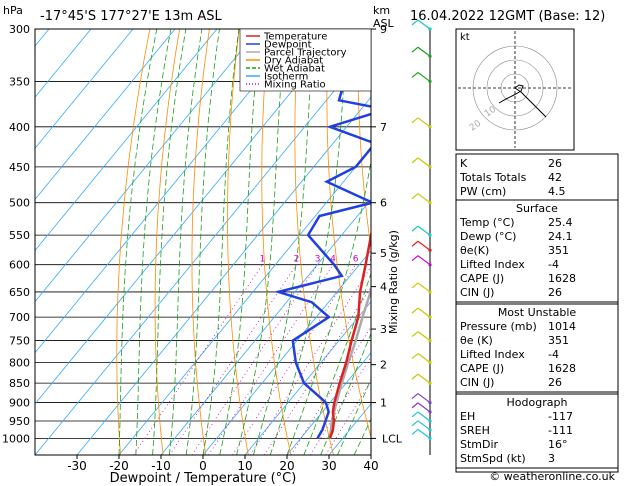 The height and width of the screenshot is (486, 629). What do you see at coordinates (553, 354) in the screenshot?
I see `most-unstable-value: -4` at bounding box center [553, 354].